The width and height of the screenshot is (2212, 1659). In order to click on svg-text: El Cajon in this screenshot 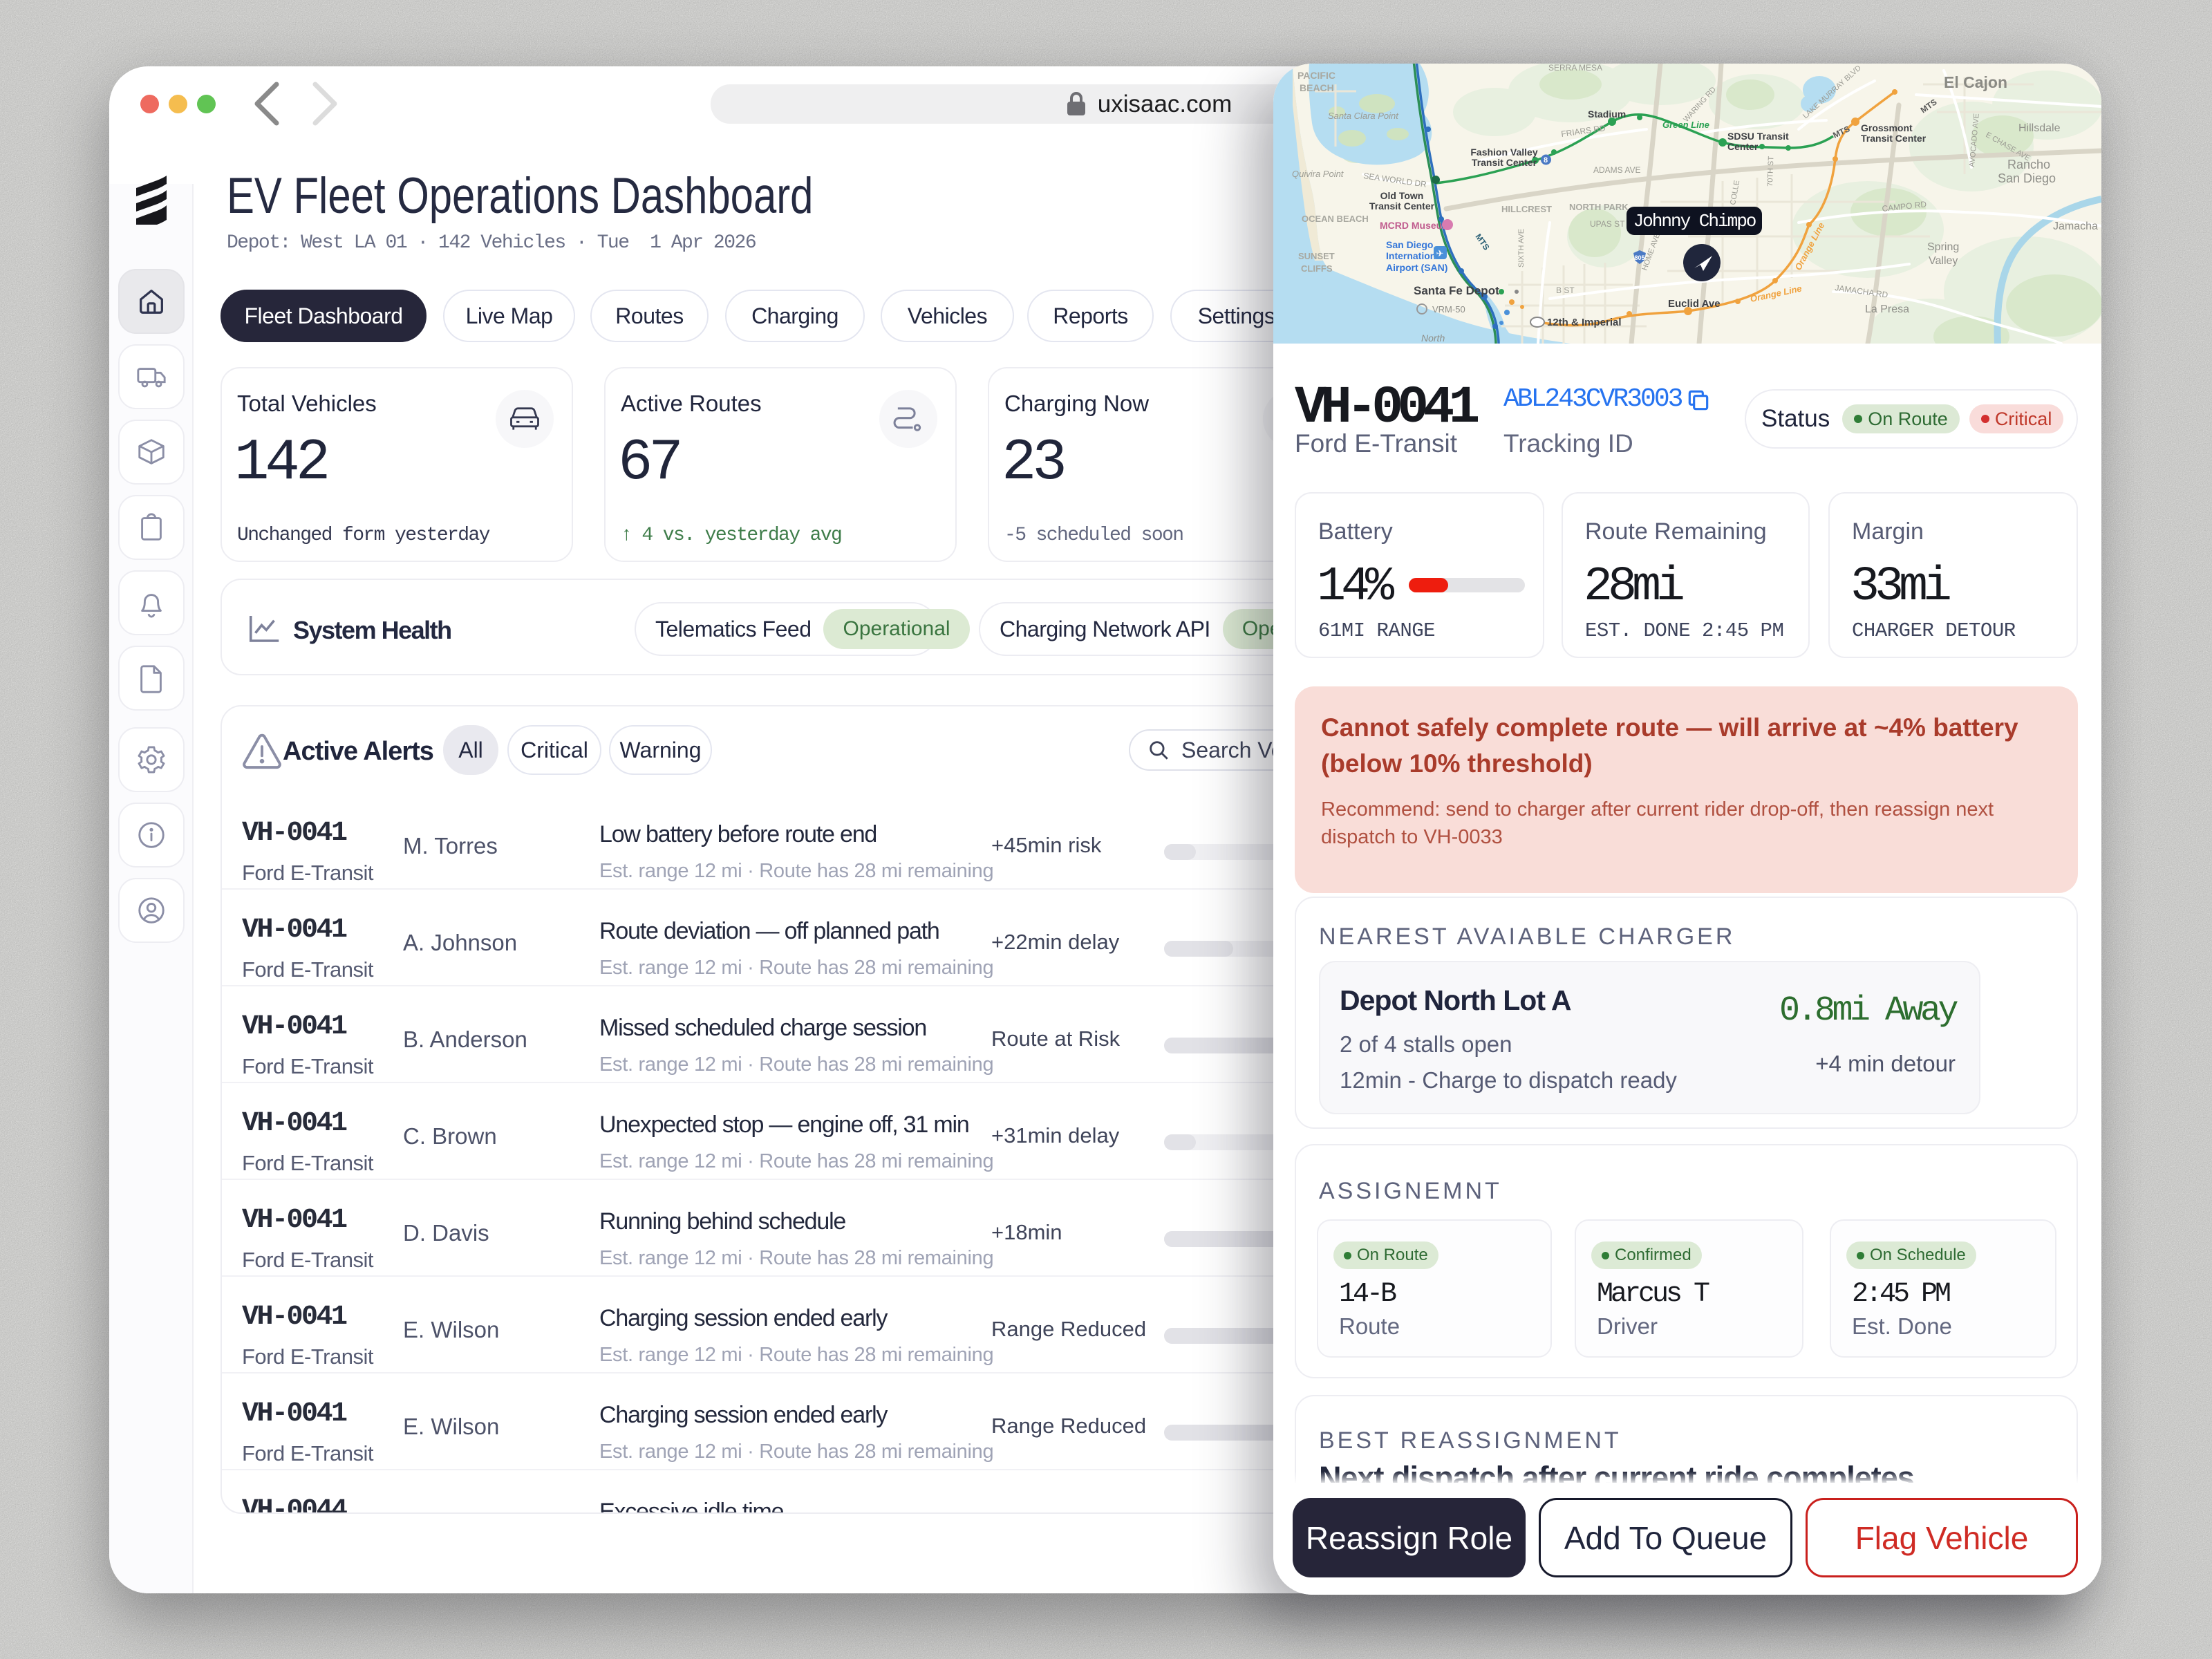, I will do `click(1975, 82)`.